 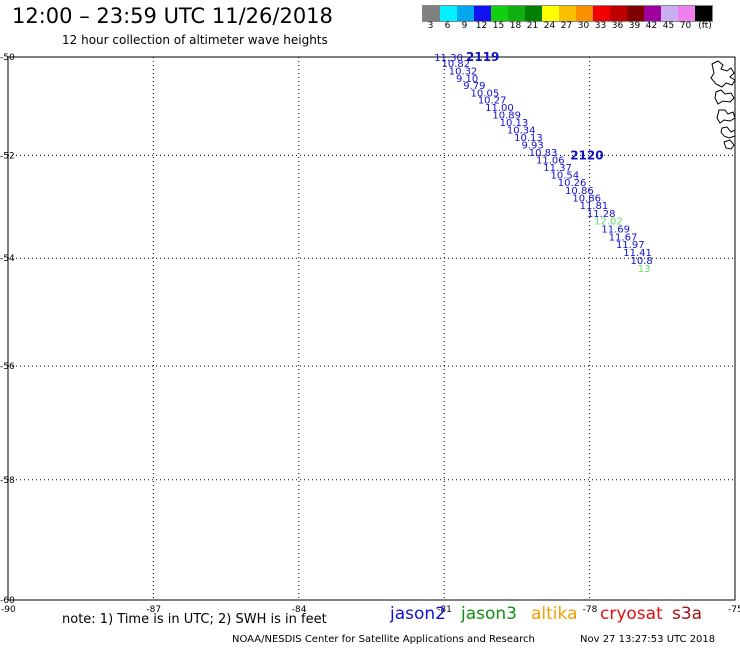 I want to click on satellite-legend-cryosat: cryosat, so click(x=631, y=614).